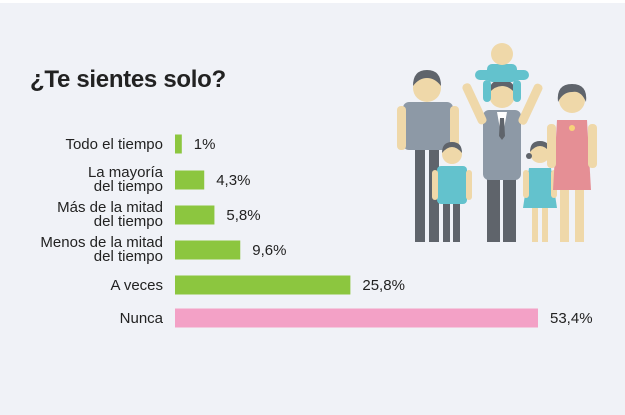 This screenshot has height=415, width=625. Describe the element at coordinates (126, 179) in the screenshot. I see `category-label-1: La mayoría del tiempo` at that location.